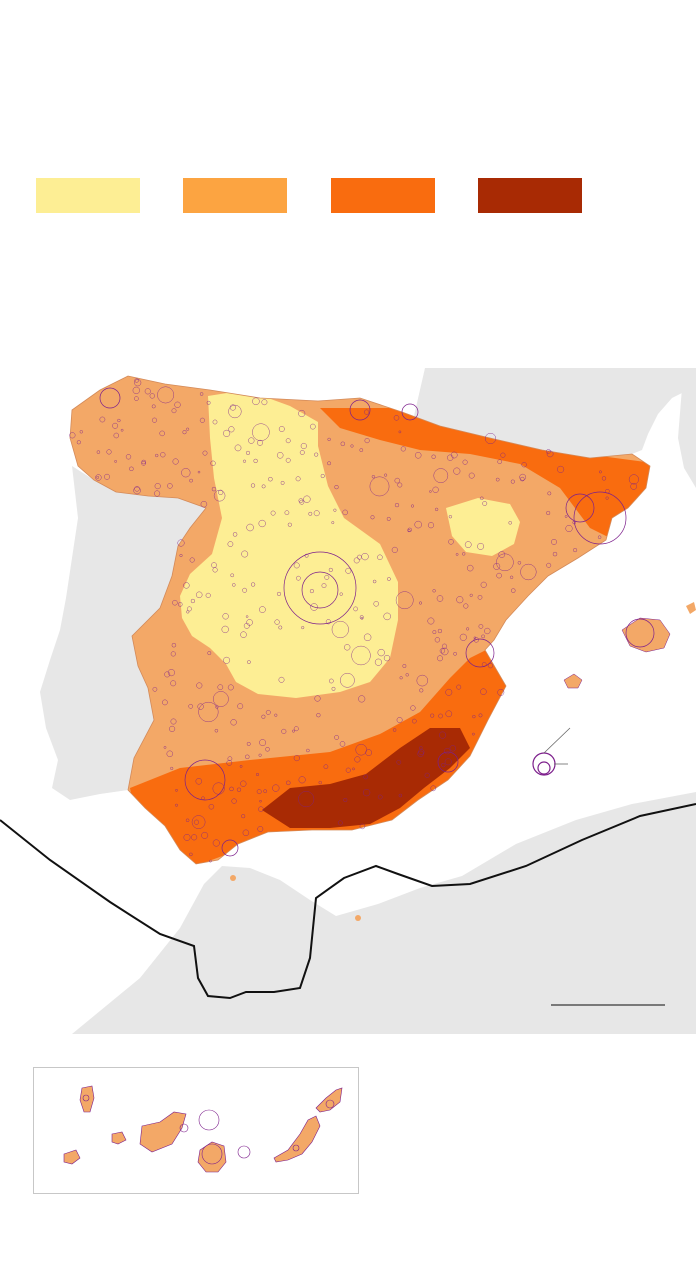 Image resolution: width=696 pixels, height=1282 pixels. Describe the element at coordinates (358, 918) in the screenshot. I see `melilla` at that location.